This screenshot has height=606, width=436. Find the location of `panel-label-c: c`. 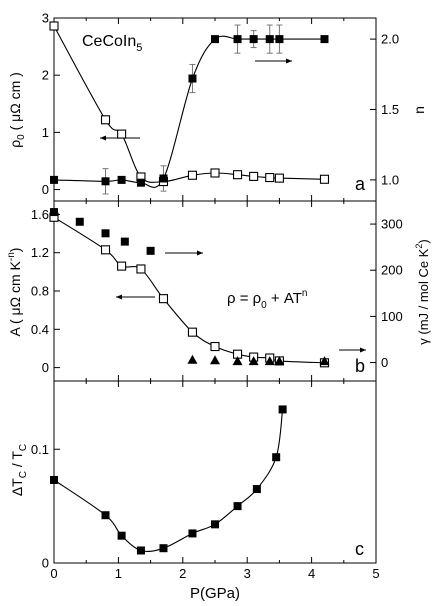

panel-label-c: c is located at coordinates (359, 549).